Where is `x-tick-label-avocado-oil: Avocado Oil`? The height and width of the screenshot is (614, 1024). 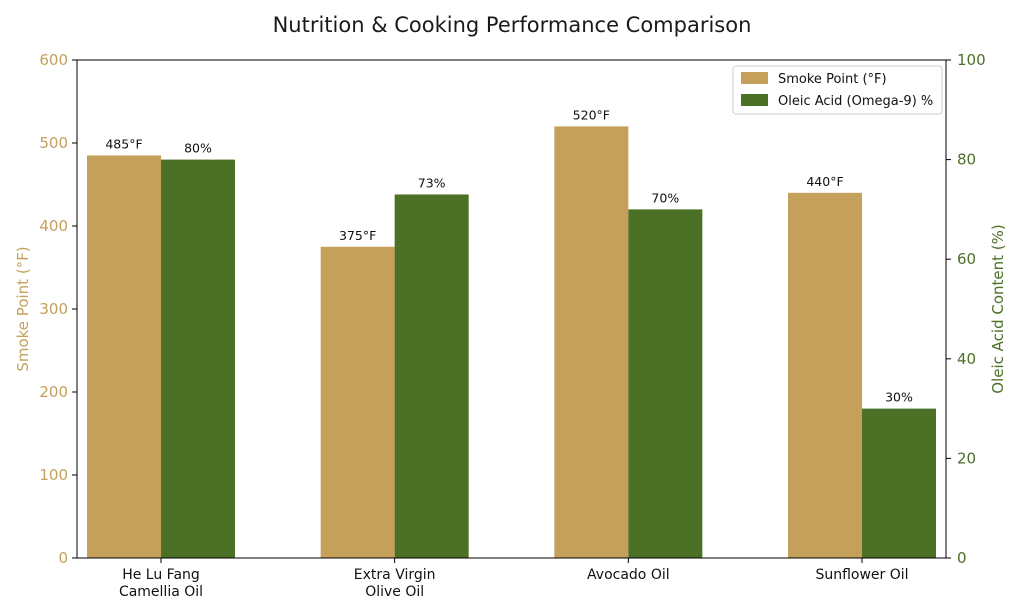 x-tick-label-avocado-oil: Avocado Oil is located at coordinates (628, 575).